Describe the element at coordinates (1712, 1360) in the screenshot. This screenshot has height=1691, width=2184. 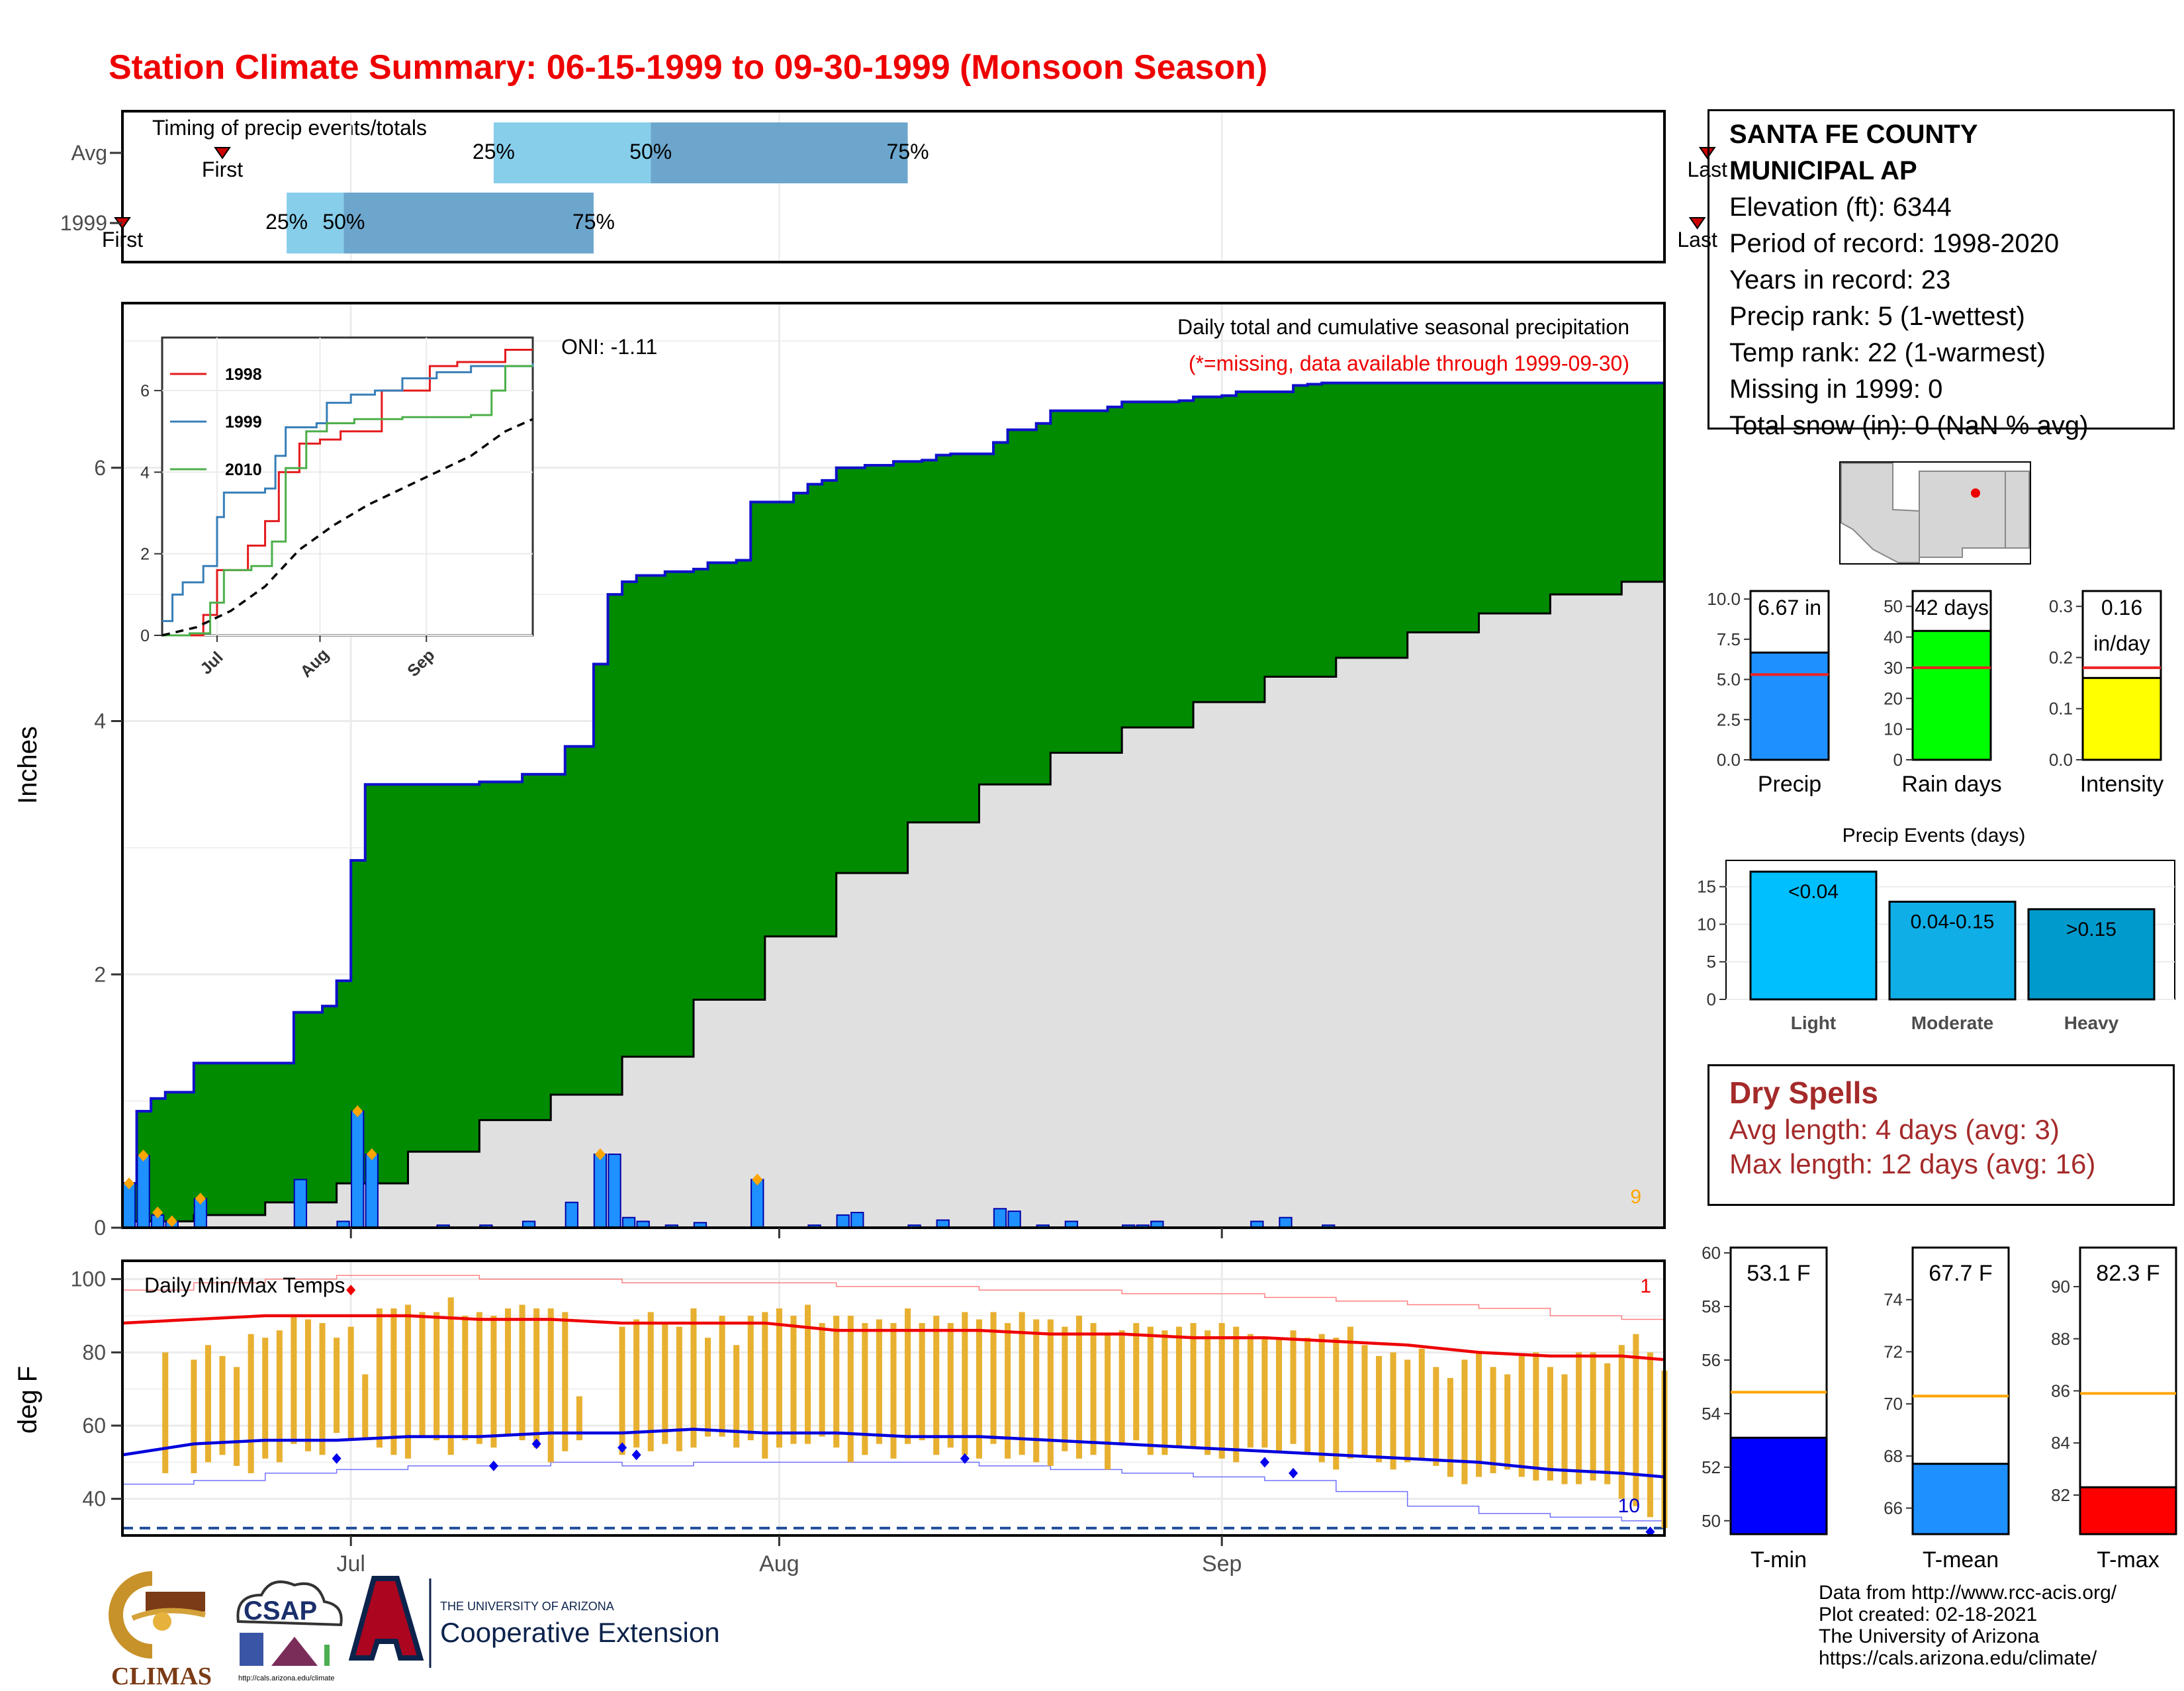
I see `temp-summary-ytick-label: 56` at that location.